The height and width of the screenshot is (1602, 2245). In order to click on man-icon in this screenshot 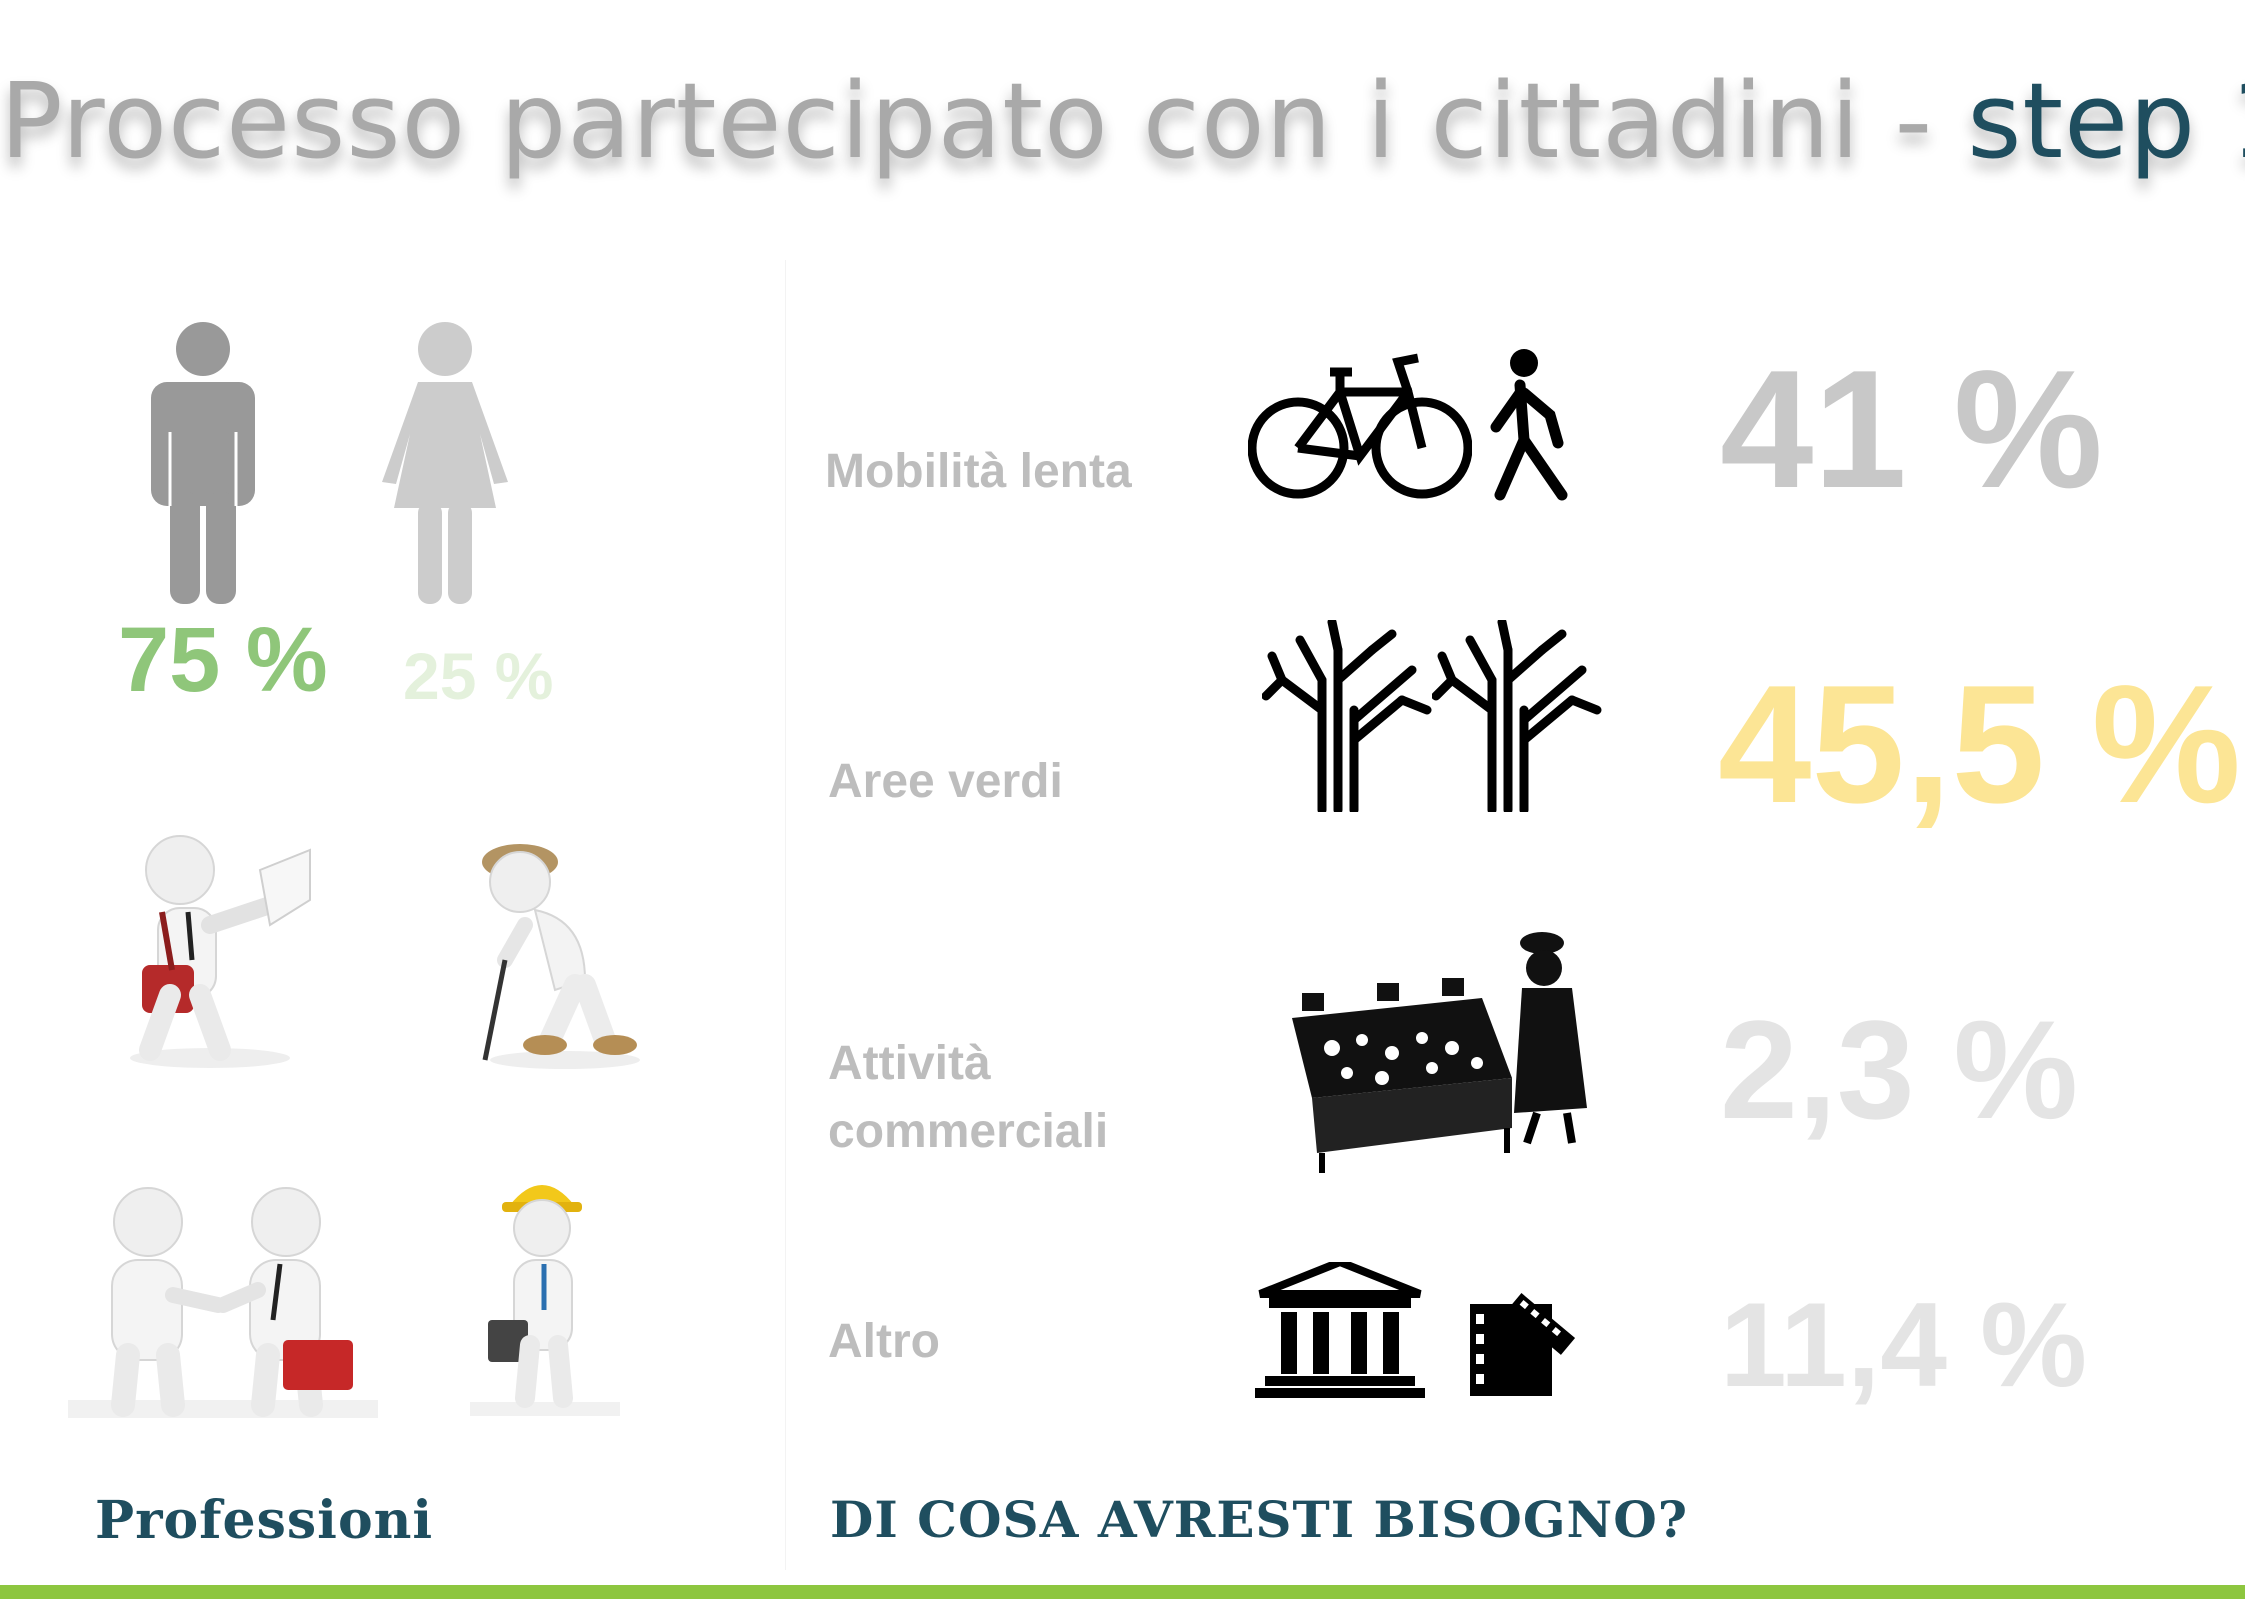, I will do `click(203, 463)`.